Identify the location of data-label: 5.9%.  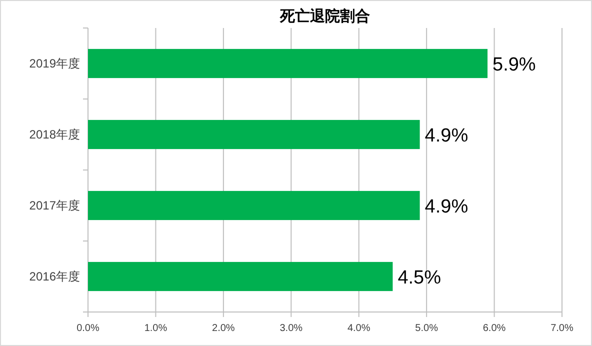
(514, 65).